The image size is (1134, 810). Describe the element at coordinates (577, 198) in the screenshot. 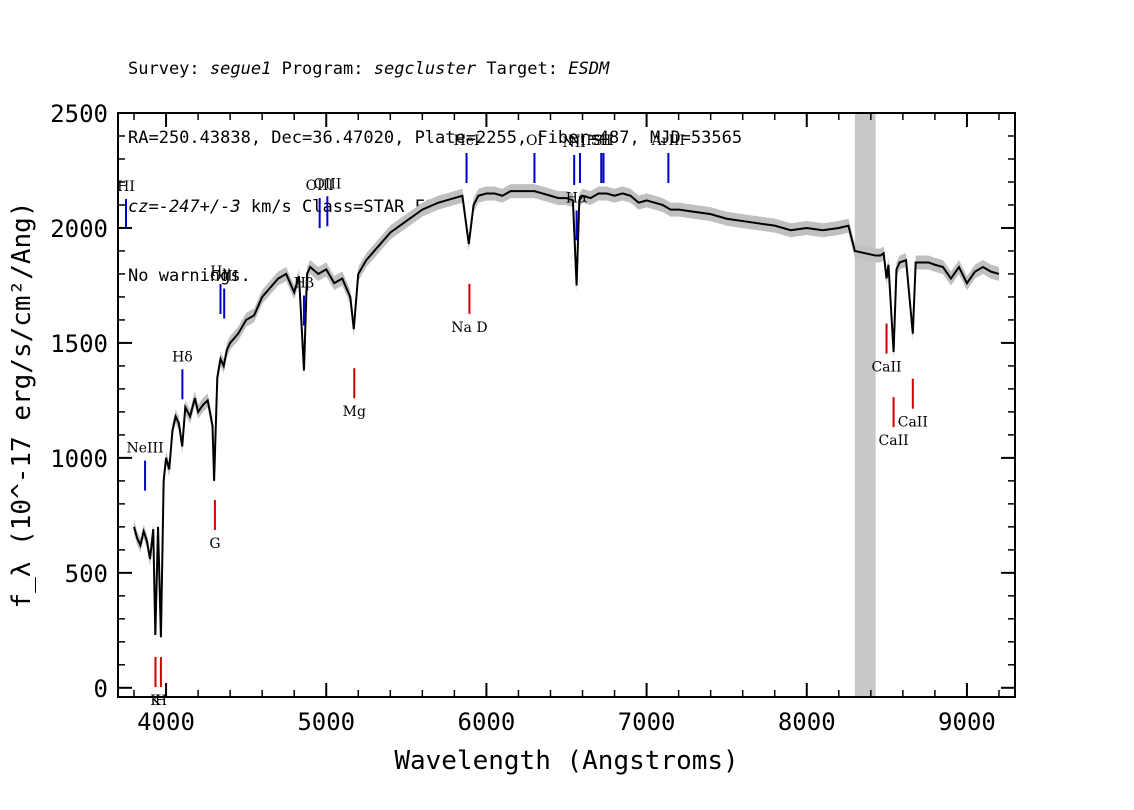

I see `emission-line-label: Hα` at that location.